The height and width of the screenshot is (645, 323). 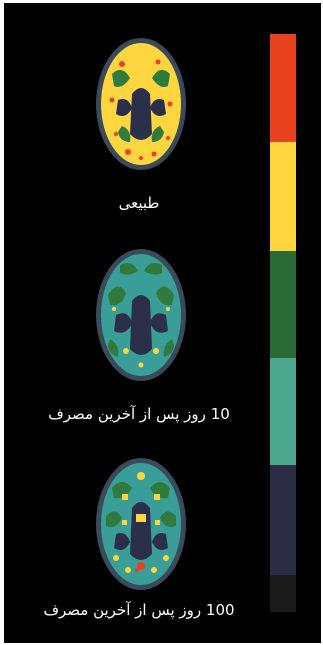 I want to click on brain-scan-10-days, so click(x=141, y=315).